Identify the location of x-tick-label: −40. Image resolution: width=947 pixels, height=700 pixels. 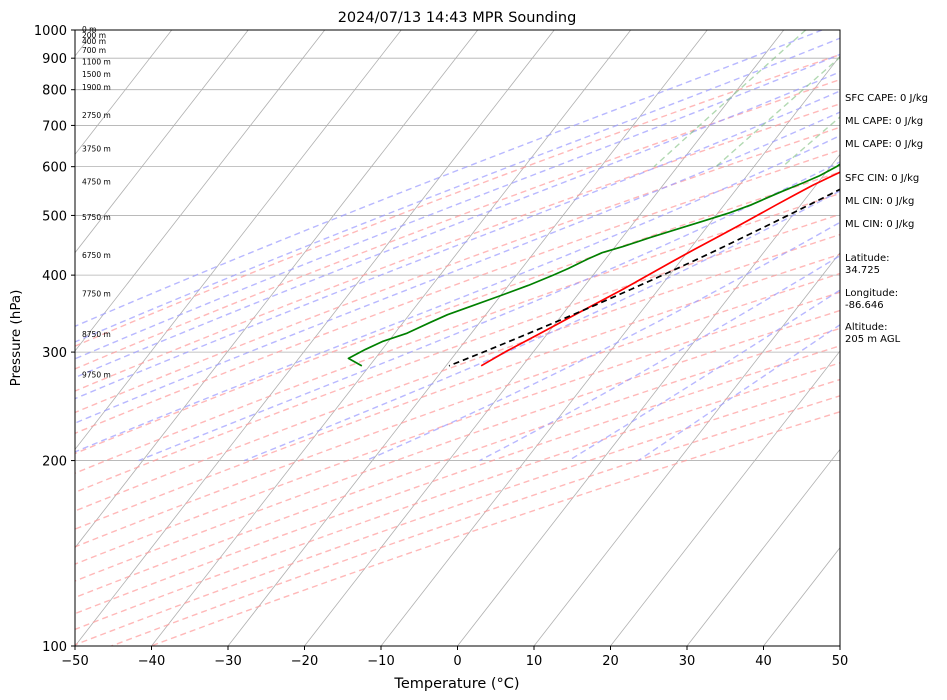
(151, 661).